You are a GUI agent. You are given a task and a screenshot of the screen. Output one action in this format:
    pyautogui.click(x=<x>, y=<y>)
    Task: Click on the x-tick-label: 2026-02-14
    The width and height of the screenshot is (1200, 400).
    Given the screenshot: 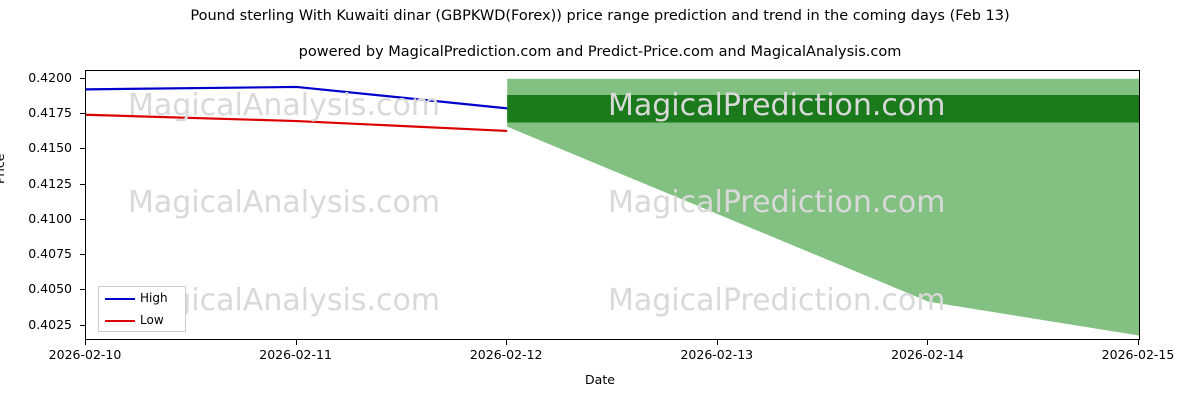 What is the action you would take?
    pyautogui.click(x=927, y=354)
    